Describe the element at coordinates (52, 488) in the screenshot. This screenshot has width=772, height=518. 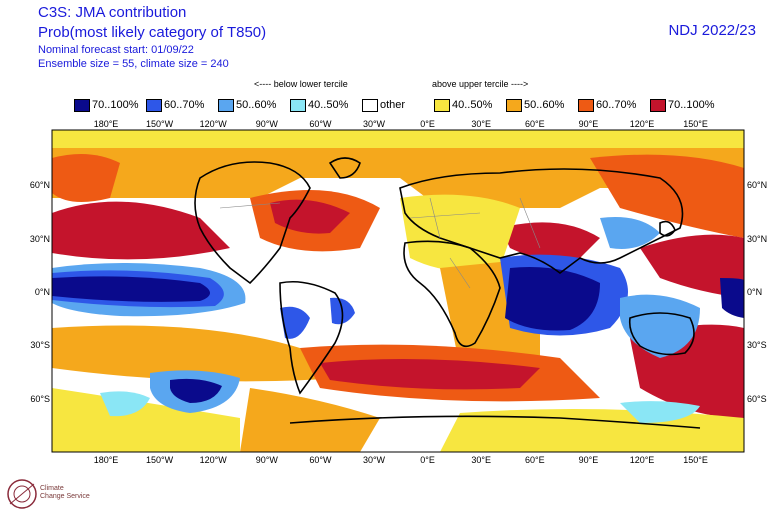
I see `logo-line-1: Climate` at that location.